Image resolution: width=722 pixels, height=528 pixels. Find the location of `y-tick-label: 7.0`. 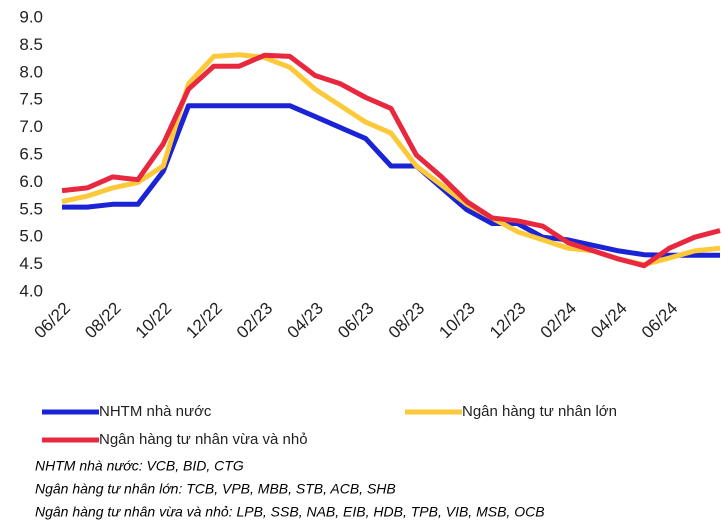

y-tick-label: 7.0 is located at coordinates (31, 126).